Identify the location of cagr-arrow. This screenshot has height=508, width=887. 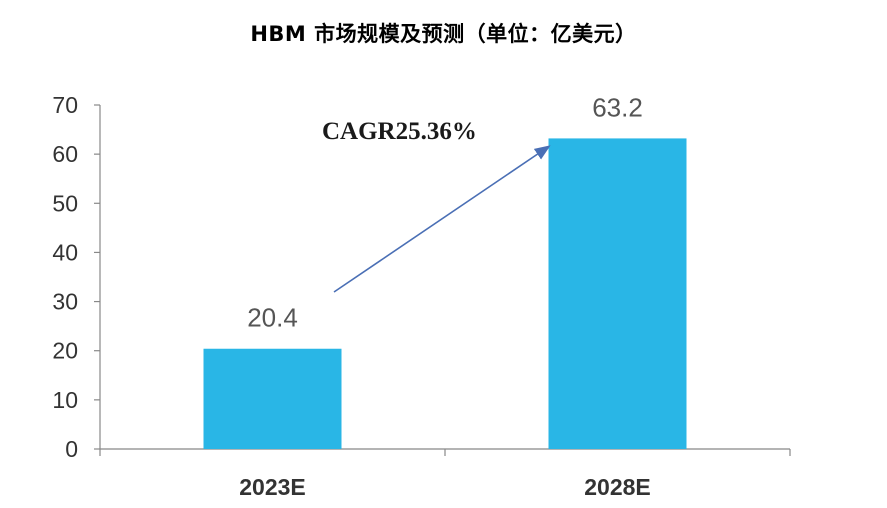
(442, 219).